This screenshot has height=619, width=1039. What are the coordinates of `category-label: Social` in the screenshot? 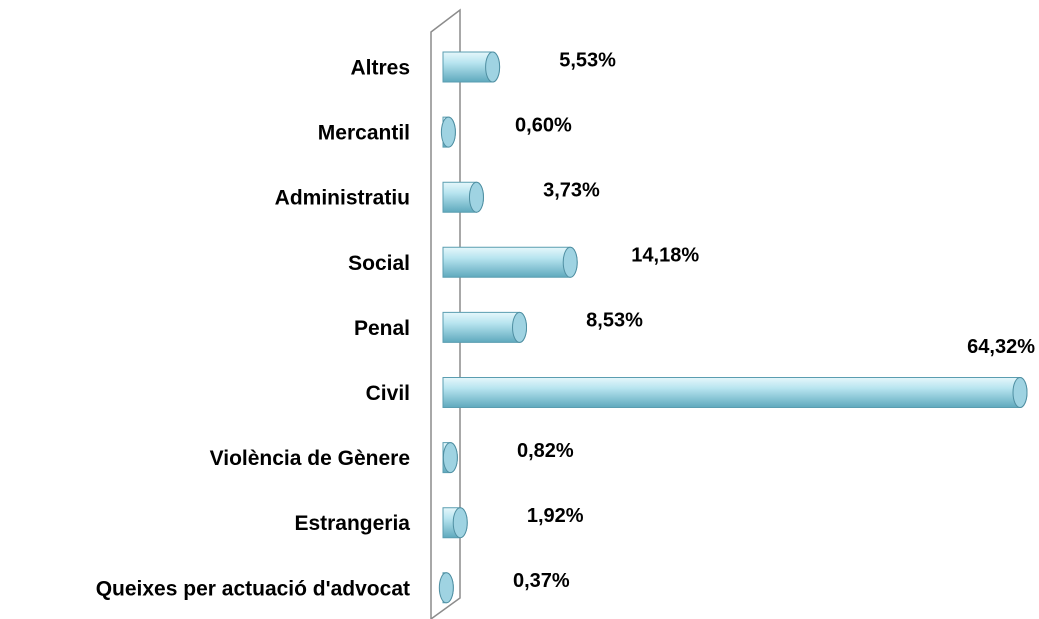 It's located at (379, 263).